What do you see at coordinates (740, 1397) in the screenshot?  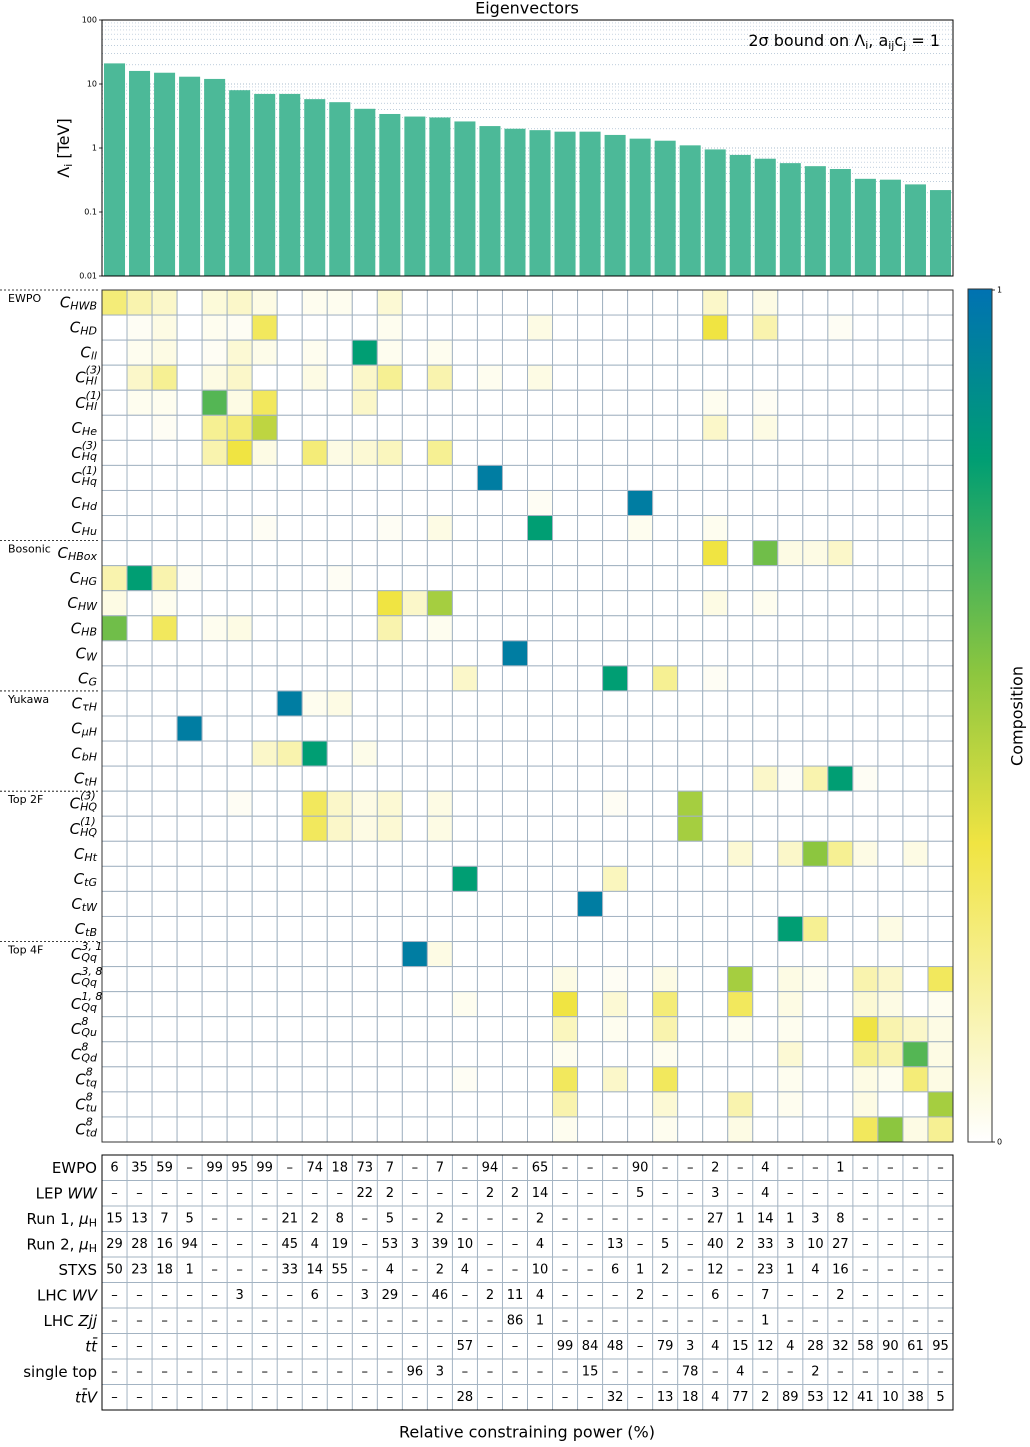 I see `table-cell: 77` at bounding box center [740, 1397].